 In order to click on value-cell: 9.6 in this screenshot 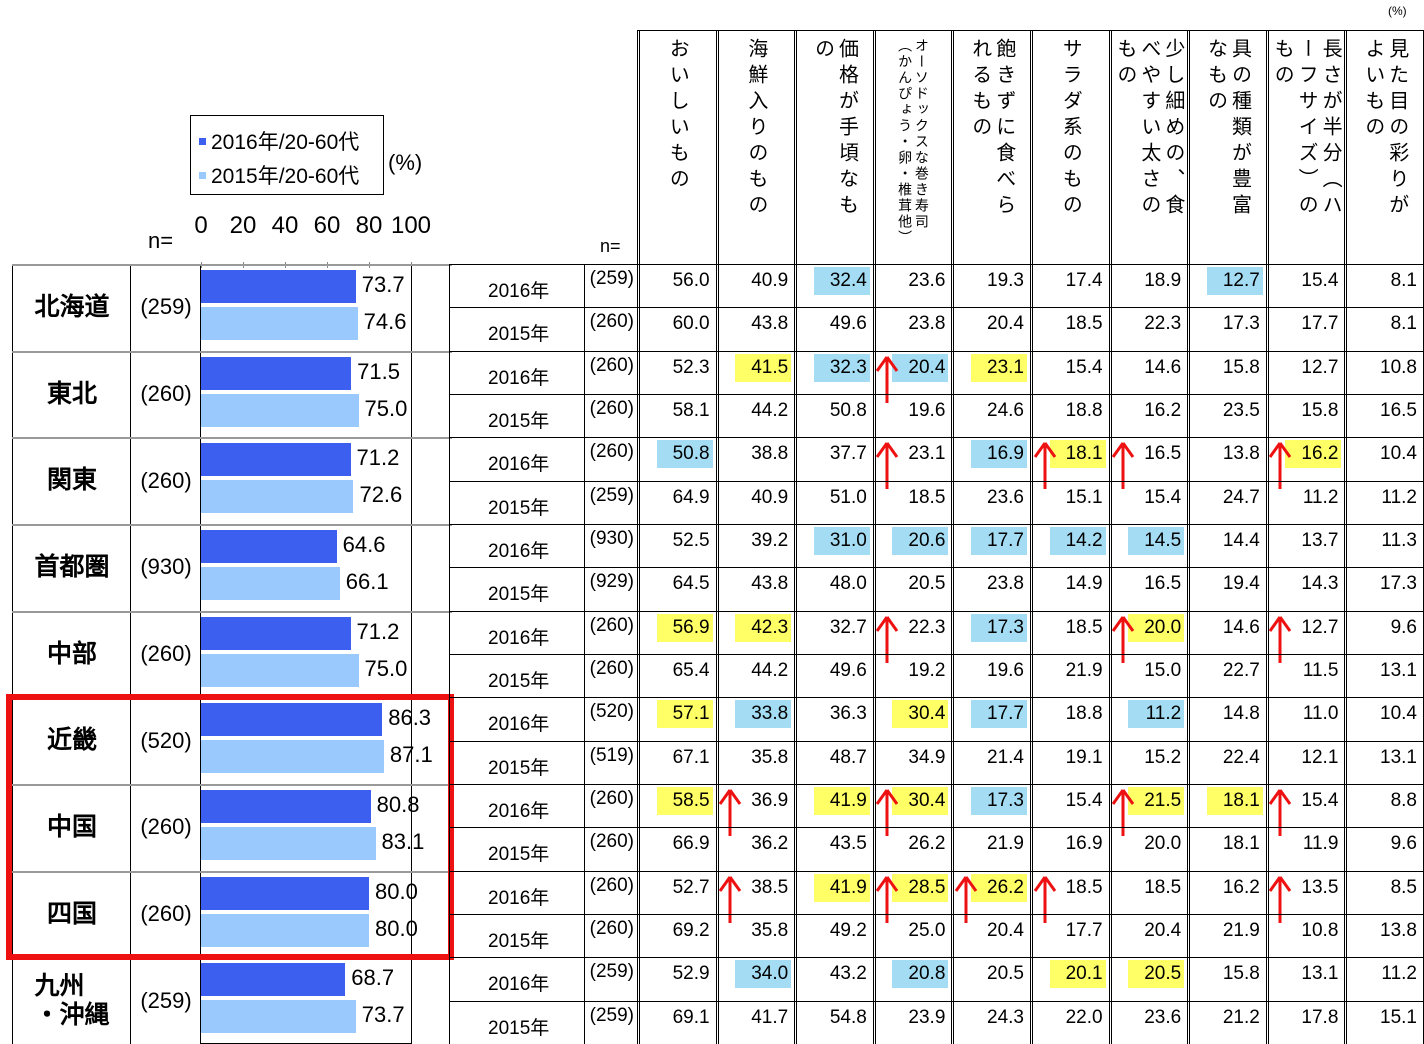, I will do `click(1403, 627)`.